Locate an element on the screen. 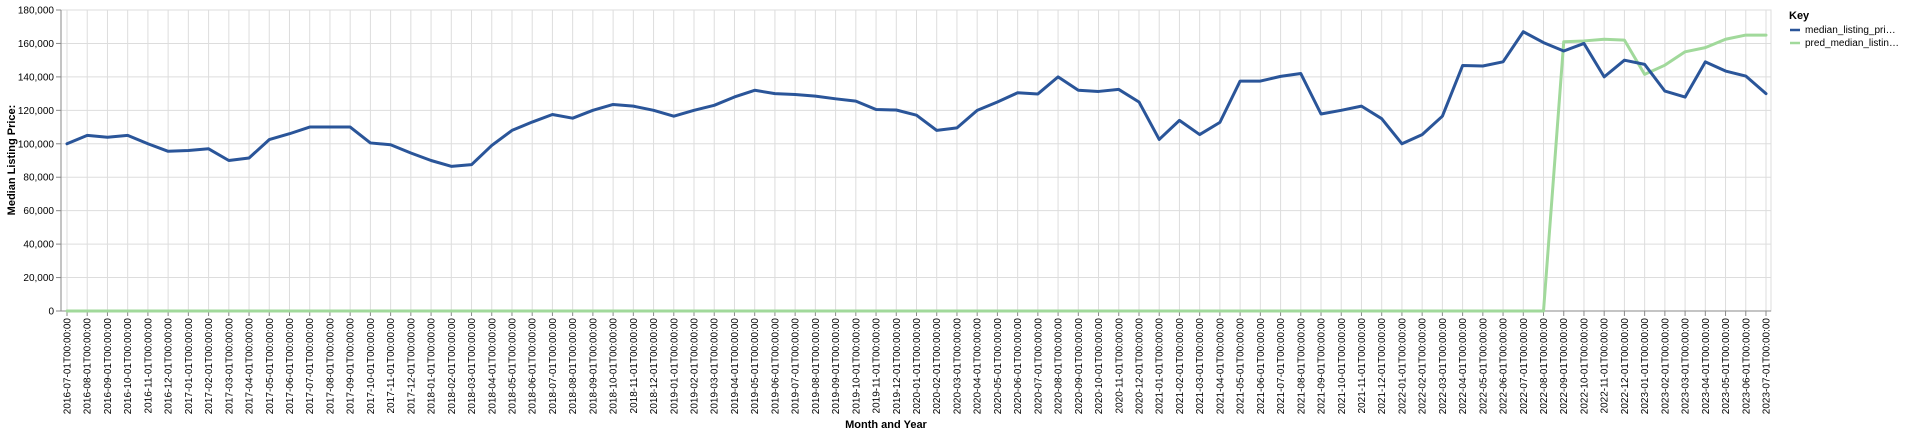 The width and height of the screenshot is (1920, 434). x-tick-label: 2021-07-01T00:00:00 is located at coordinates (1281, 366).